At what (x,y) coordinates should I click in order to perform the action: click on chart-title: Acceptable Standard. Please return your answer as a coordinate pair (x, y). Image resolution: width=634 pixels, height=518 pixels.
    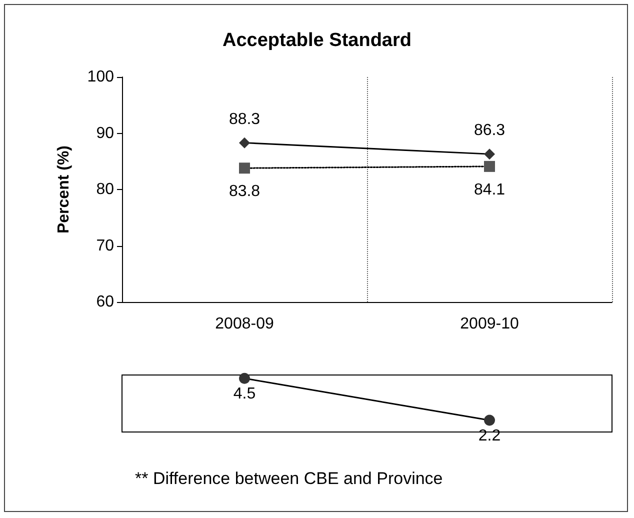
    Looking at the image, I should click on (317, 40).